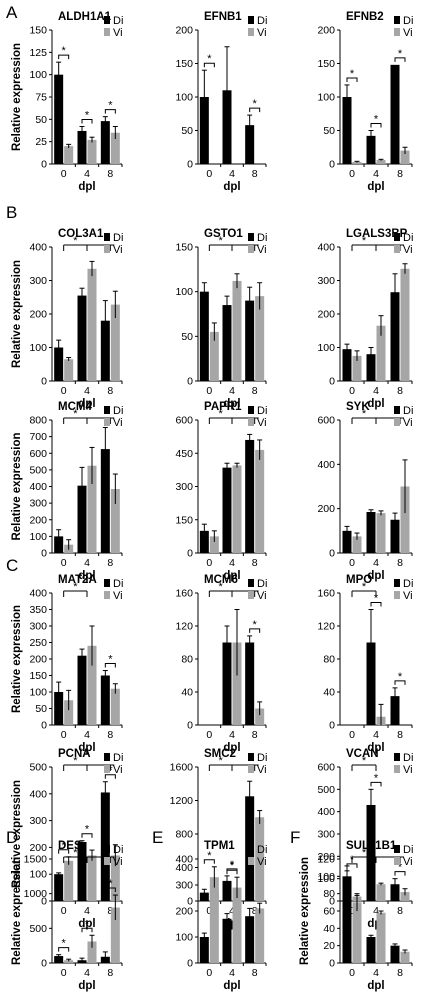  I want to click on y-tick-label: 100, so click(184, 938).